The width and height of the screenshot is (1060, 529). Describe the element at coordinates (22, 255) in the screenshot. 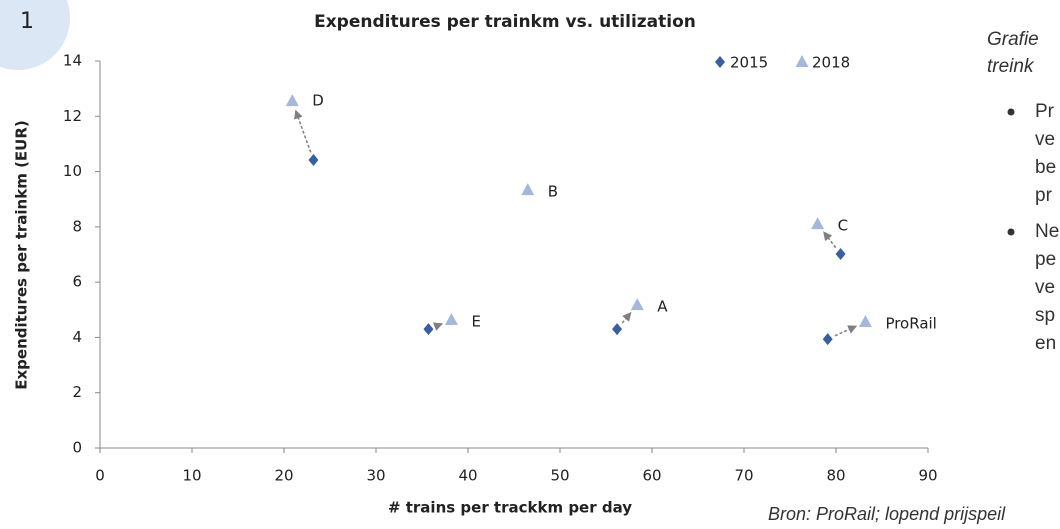

I see `y-axis-label: Expenditures per trainkm (EUR)` at that location.